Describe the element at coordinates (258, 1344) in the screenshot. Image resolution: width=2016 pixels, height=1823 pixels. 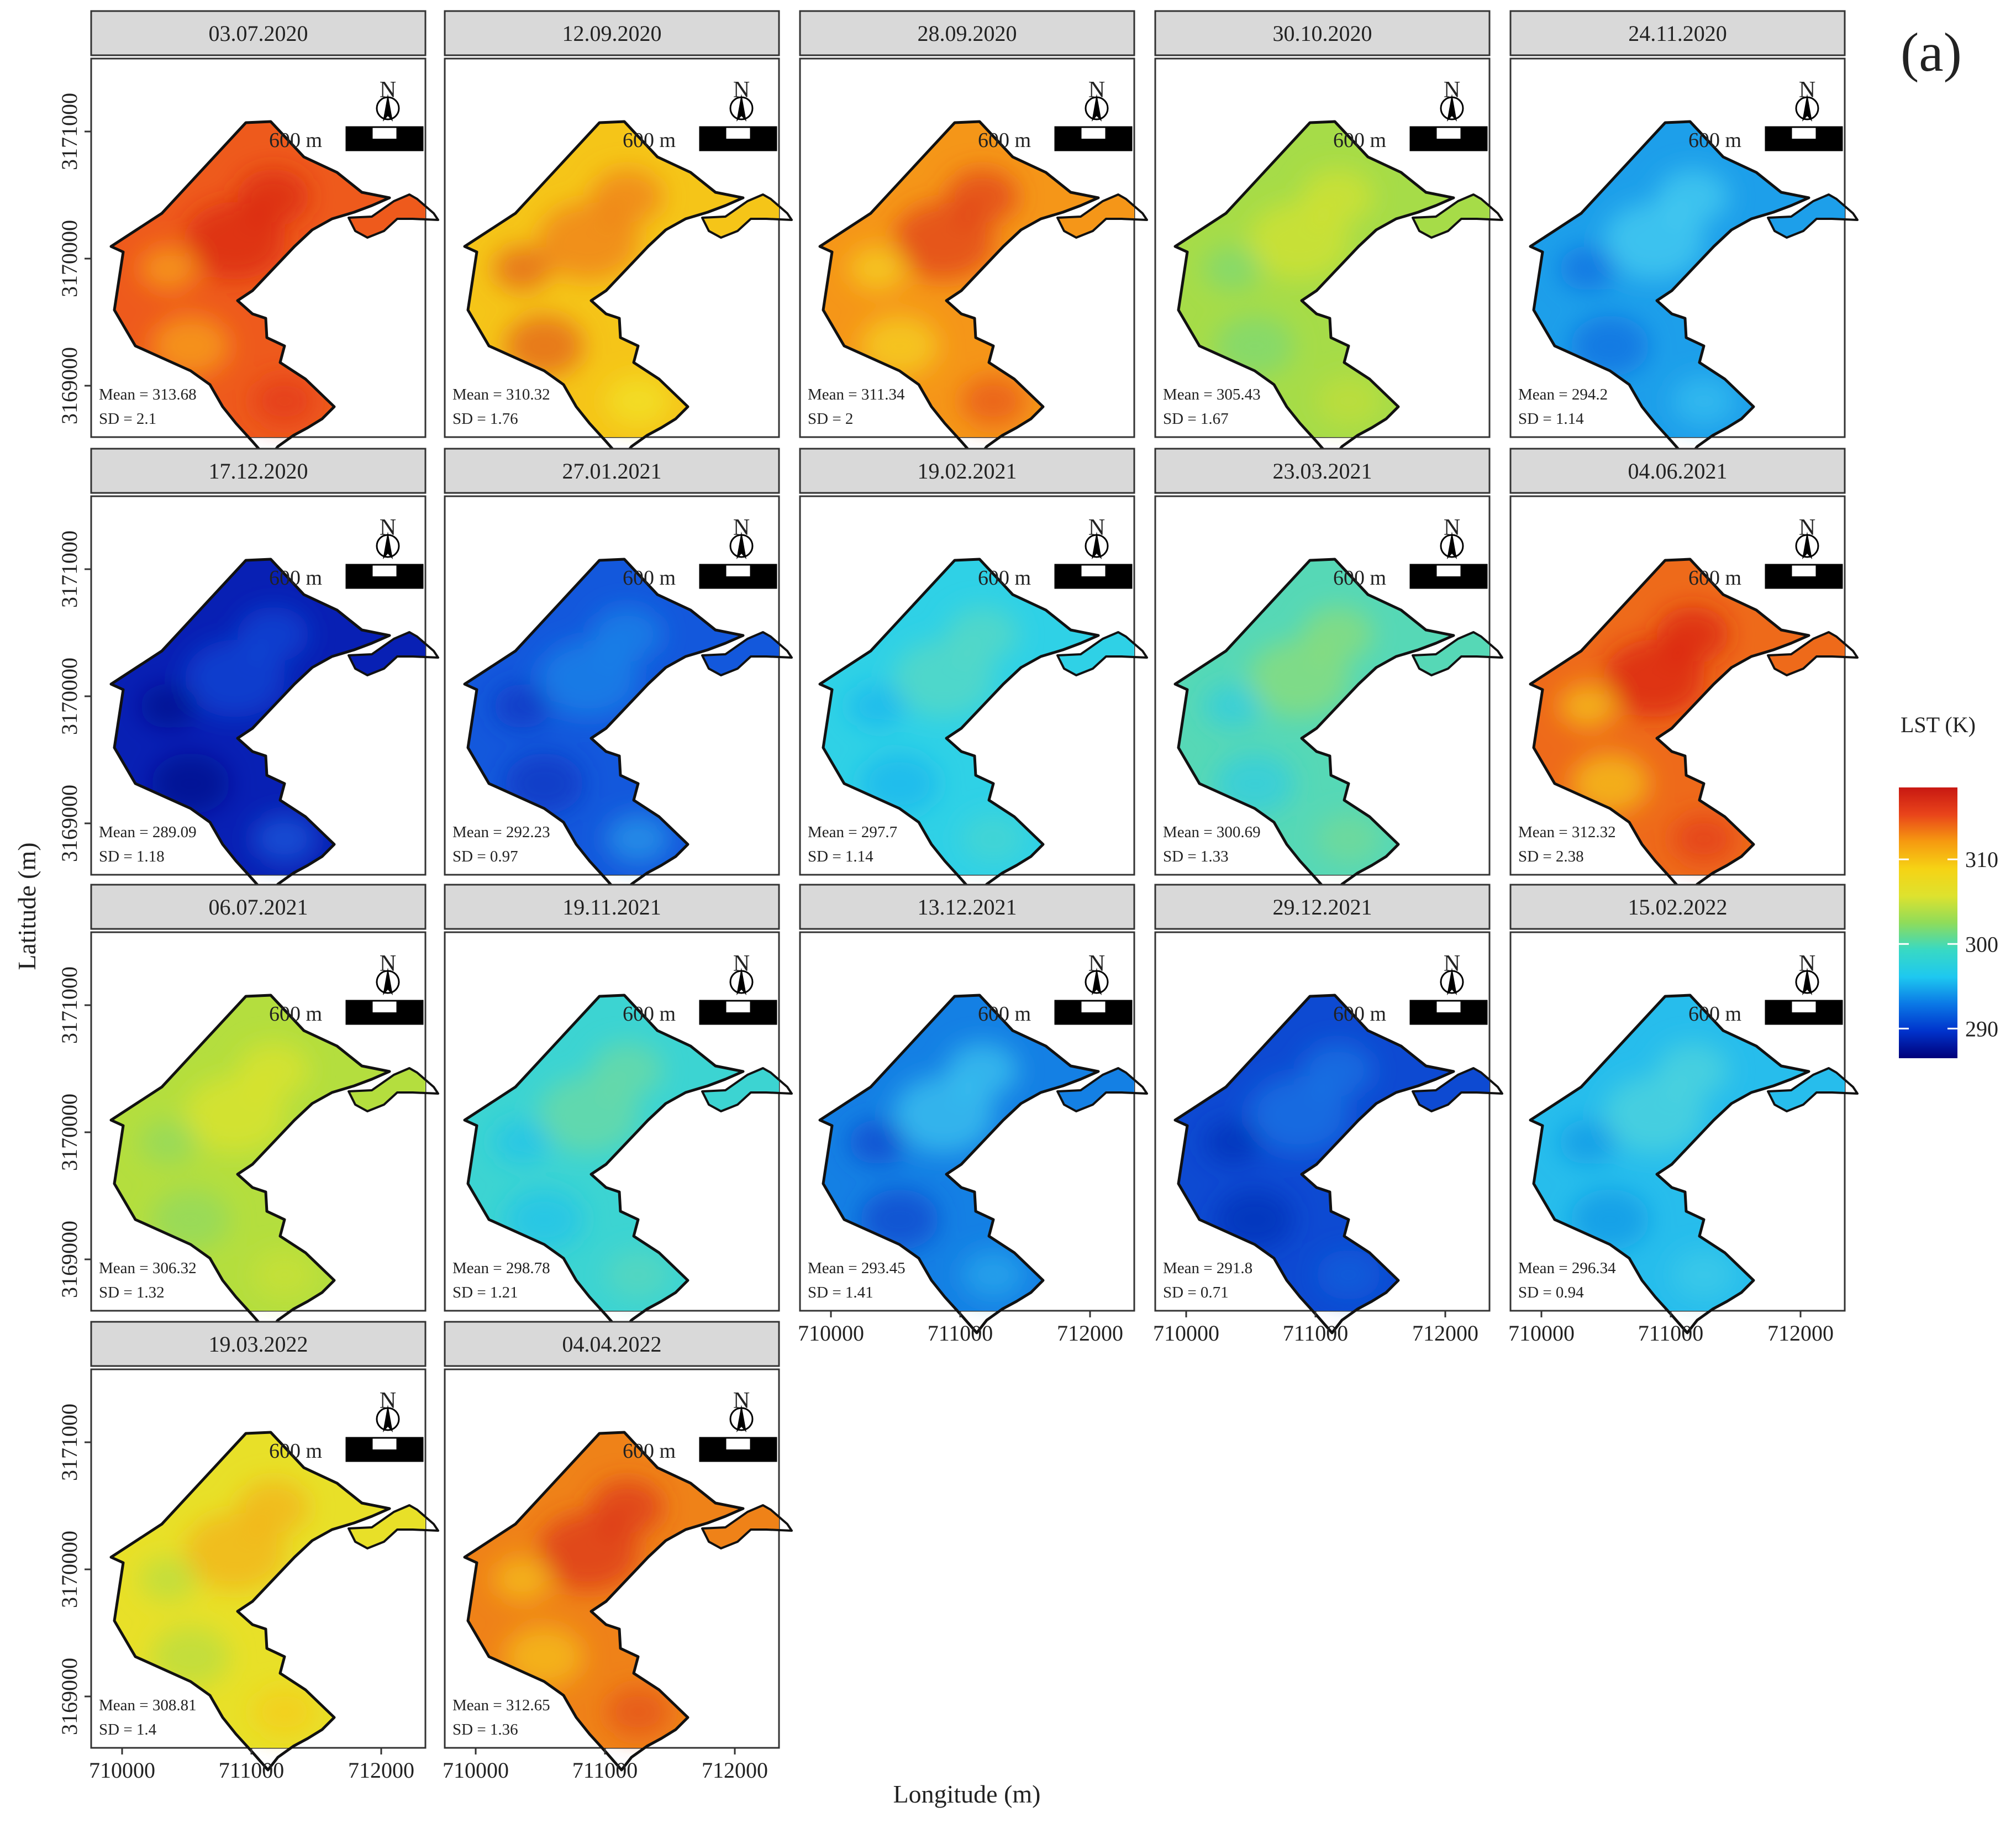
I see `panel-date: 19.03.2022` at that location.